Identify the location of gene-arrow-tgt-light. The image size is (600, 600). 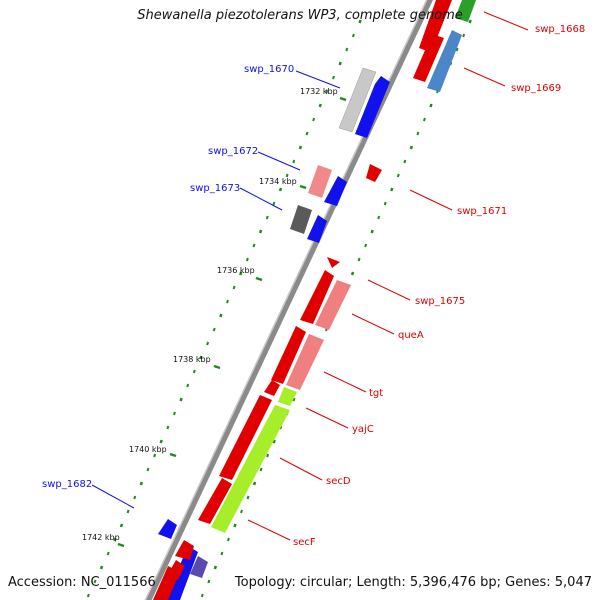
(305, 362).